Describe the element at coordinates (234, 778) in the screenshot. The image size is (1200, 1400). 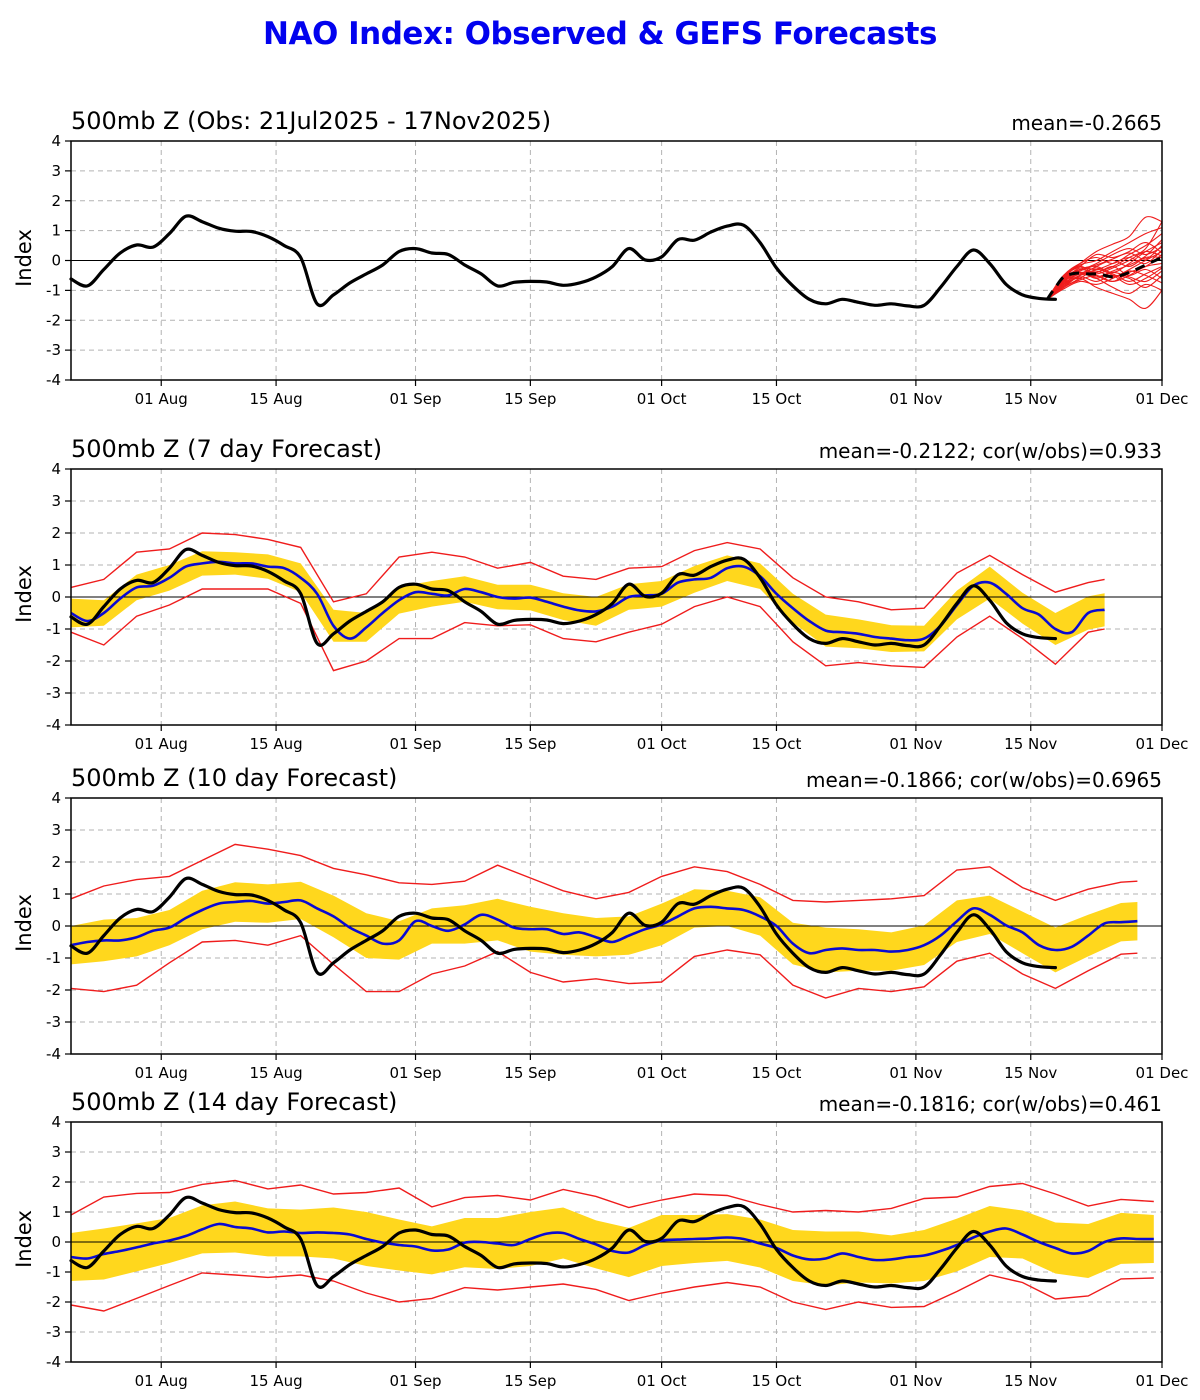
I see `panel-title-10day: 500mb Z (10 day Forecast)` at that location.